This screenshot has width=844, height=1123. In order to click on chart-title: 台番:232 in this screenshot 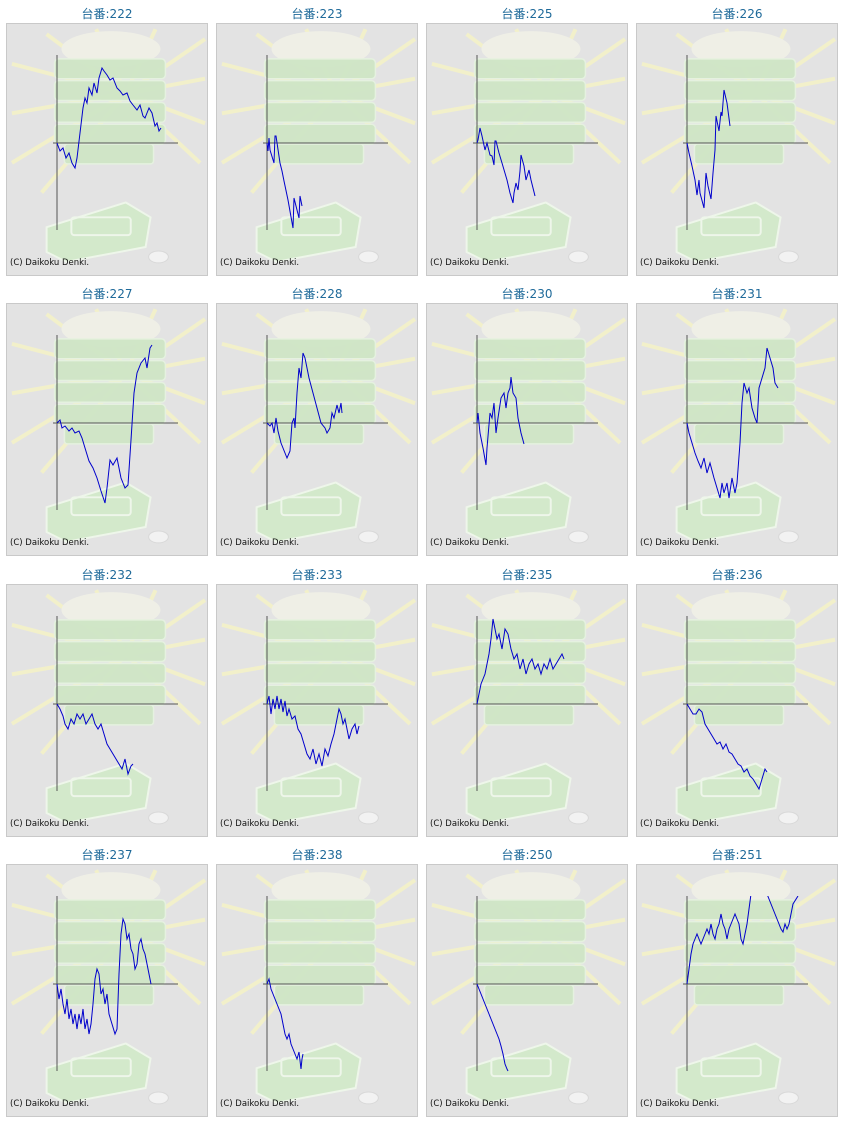, I will do `click(107, 575)`.